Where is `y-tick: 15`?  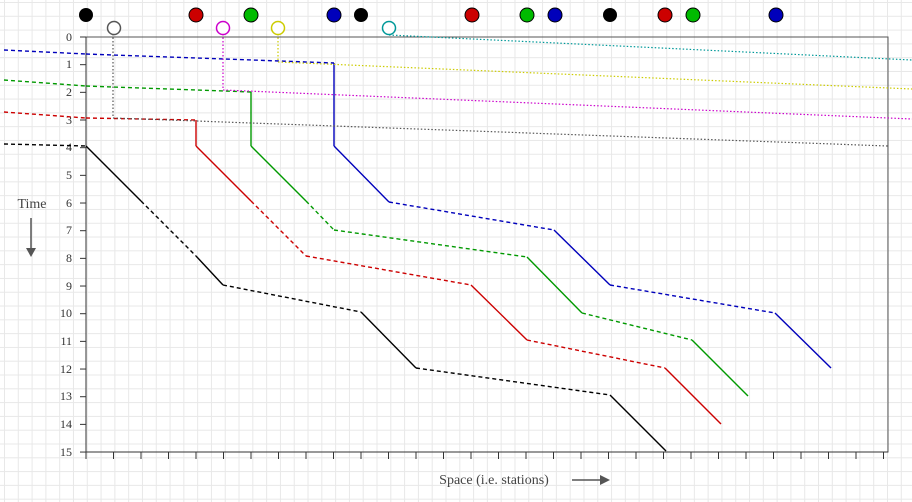
y-tick: 15 is located at coordinates (66, 452).